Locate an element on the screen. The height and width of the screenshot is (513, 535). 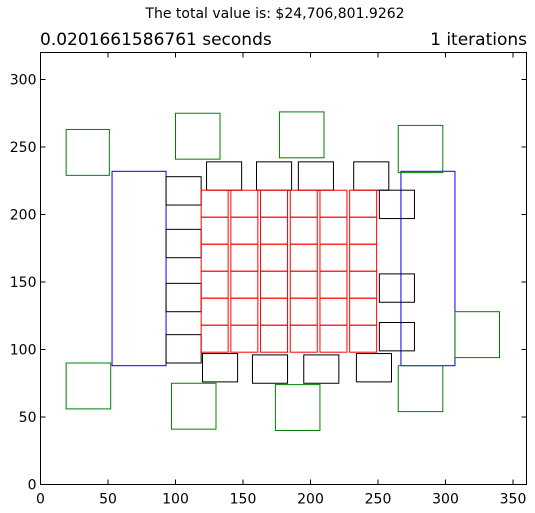
y-tick-label: 0 is located at coordinates (32, 486).